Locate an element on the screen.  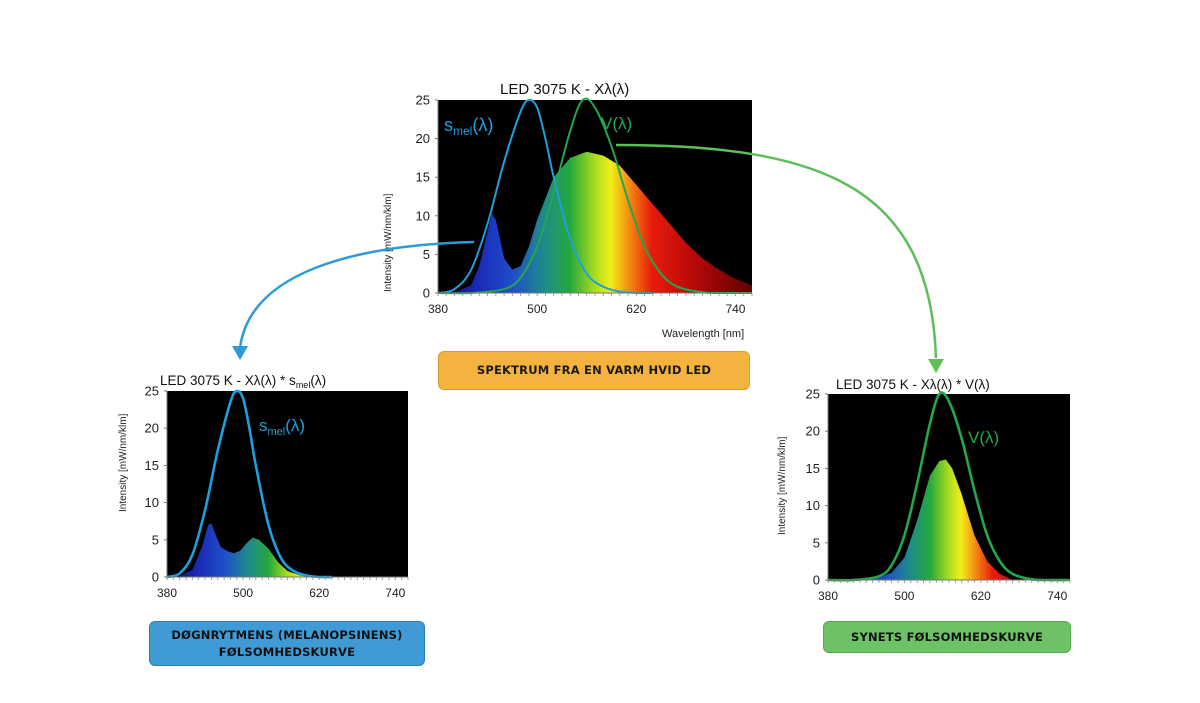
chart-top-title: LED 3075 K - Xλ(λ) is located at coordinates (564, 89).